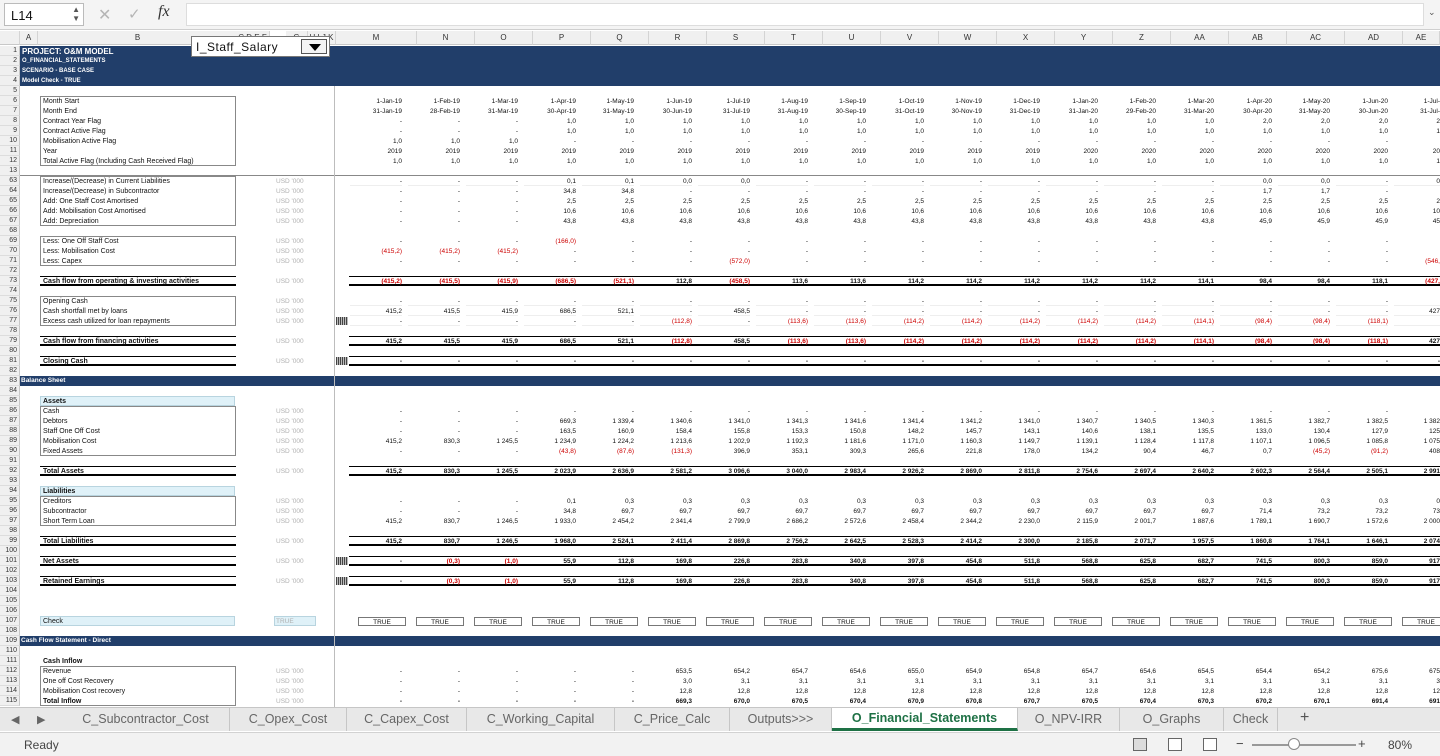 The height and width of the screenshot is (756, 1440). I want to click on value-cell: (1,0), so click(511, 561).